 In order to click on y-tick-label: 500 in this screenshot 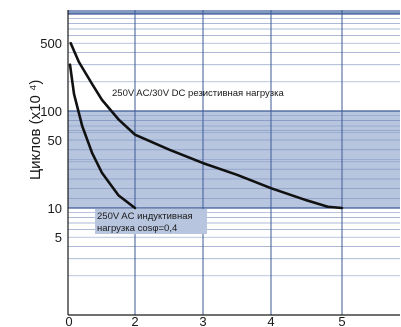, I will do `click(51, 43)`.